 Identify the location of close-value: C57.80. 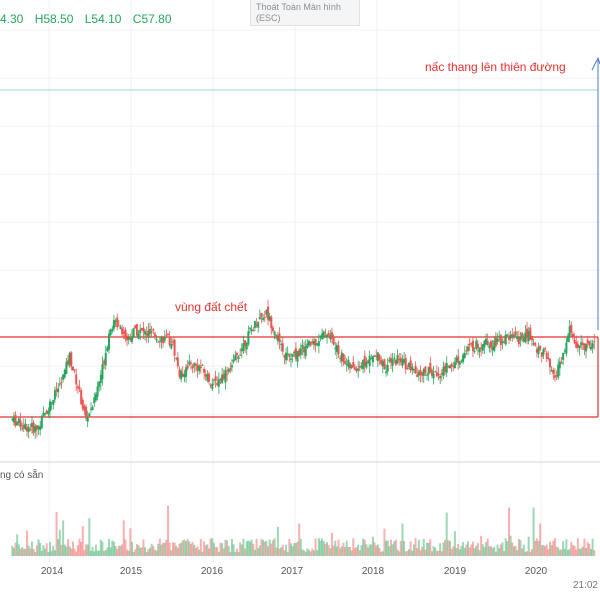
(152, 19).